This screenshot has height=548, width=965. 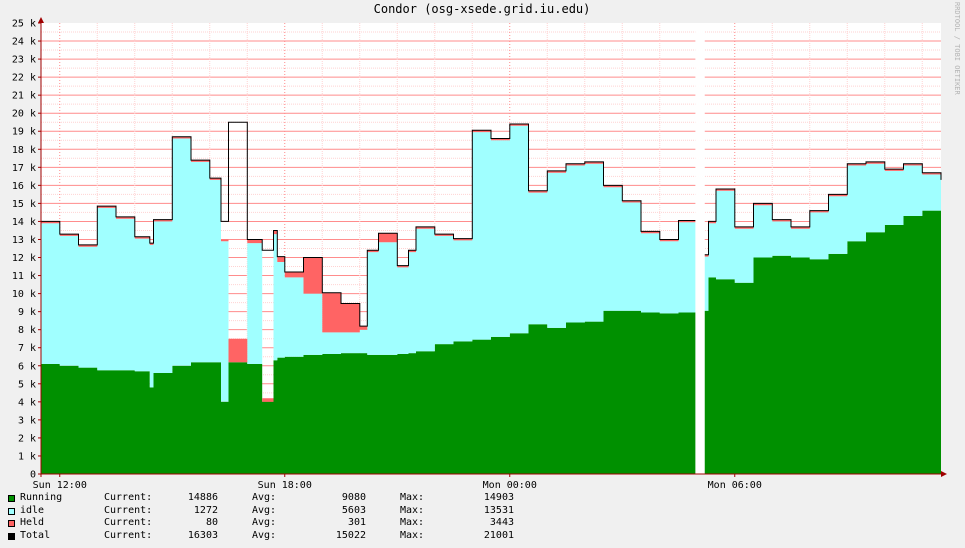 I want to click on legend-max-value: 13531, so click(x=498, y=510).